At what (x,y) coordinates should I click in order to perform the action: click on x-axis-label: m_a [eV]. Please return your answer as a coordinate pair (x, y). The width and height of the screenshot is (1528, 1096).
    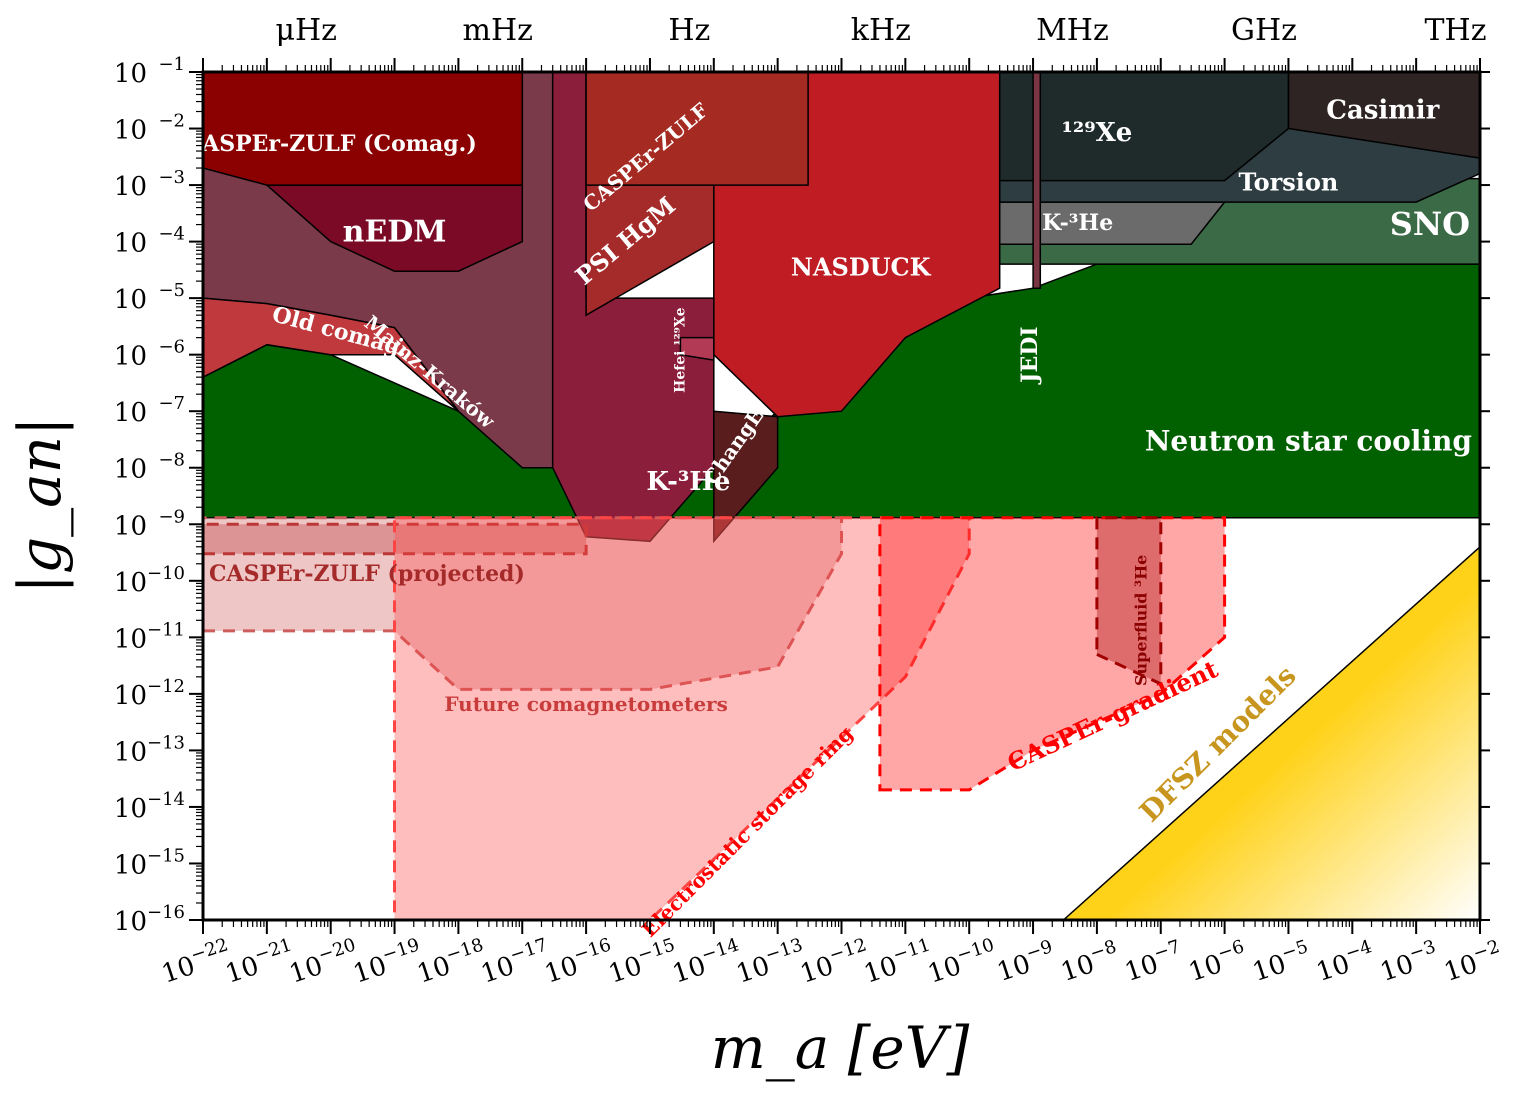
    Looking at the image, I should click on (840, 1048).